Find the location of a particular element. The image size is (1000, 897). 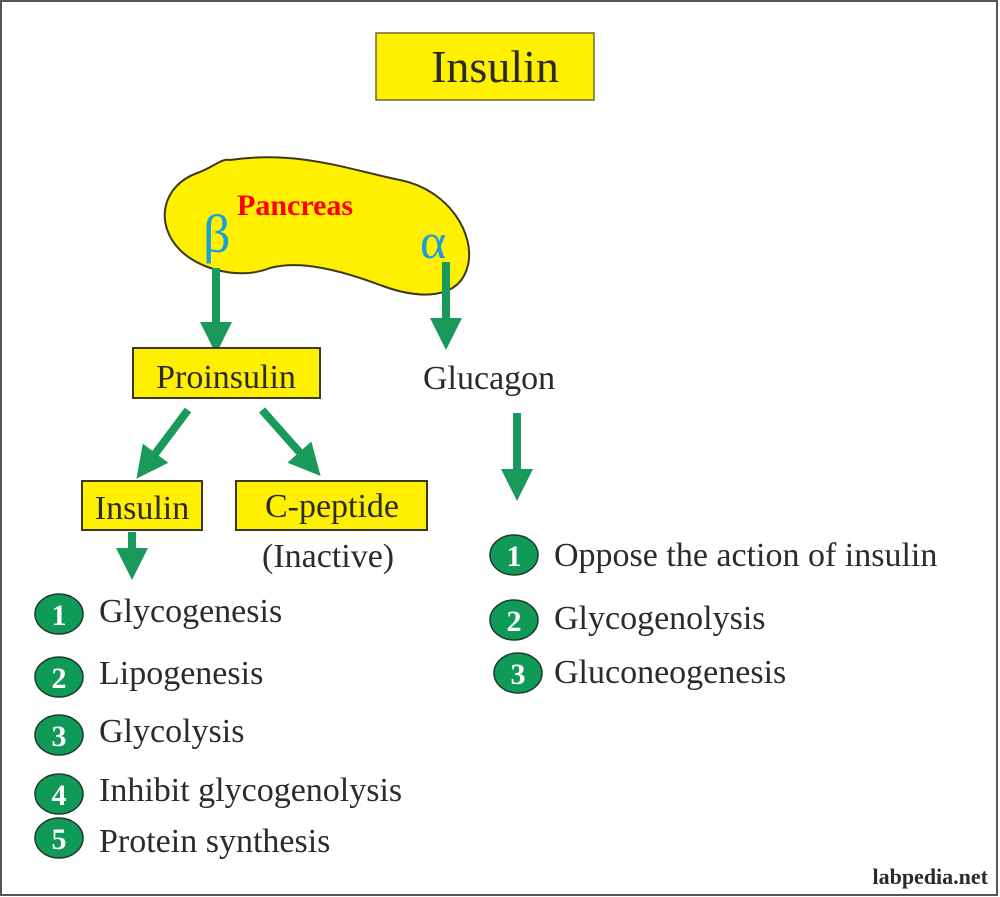

glucagon-label: Glucagon is located at coordinates (489, 378).